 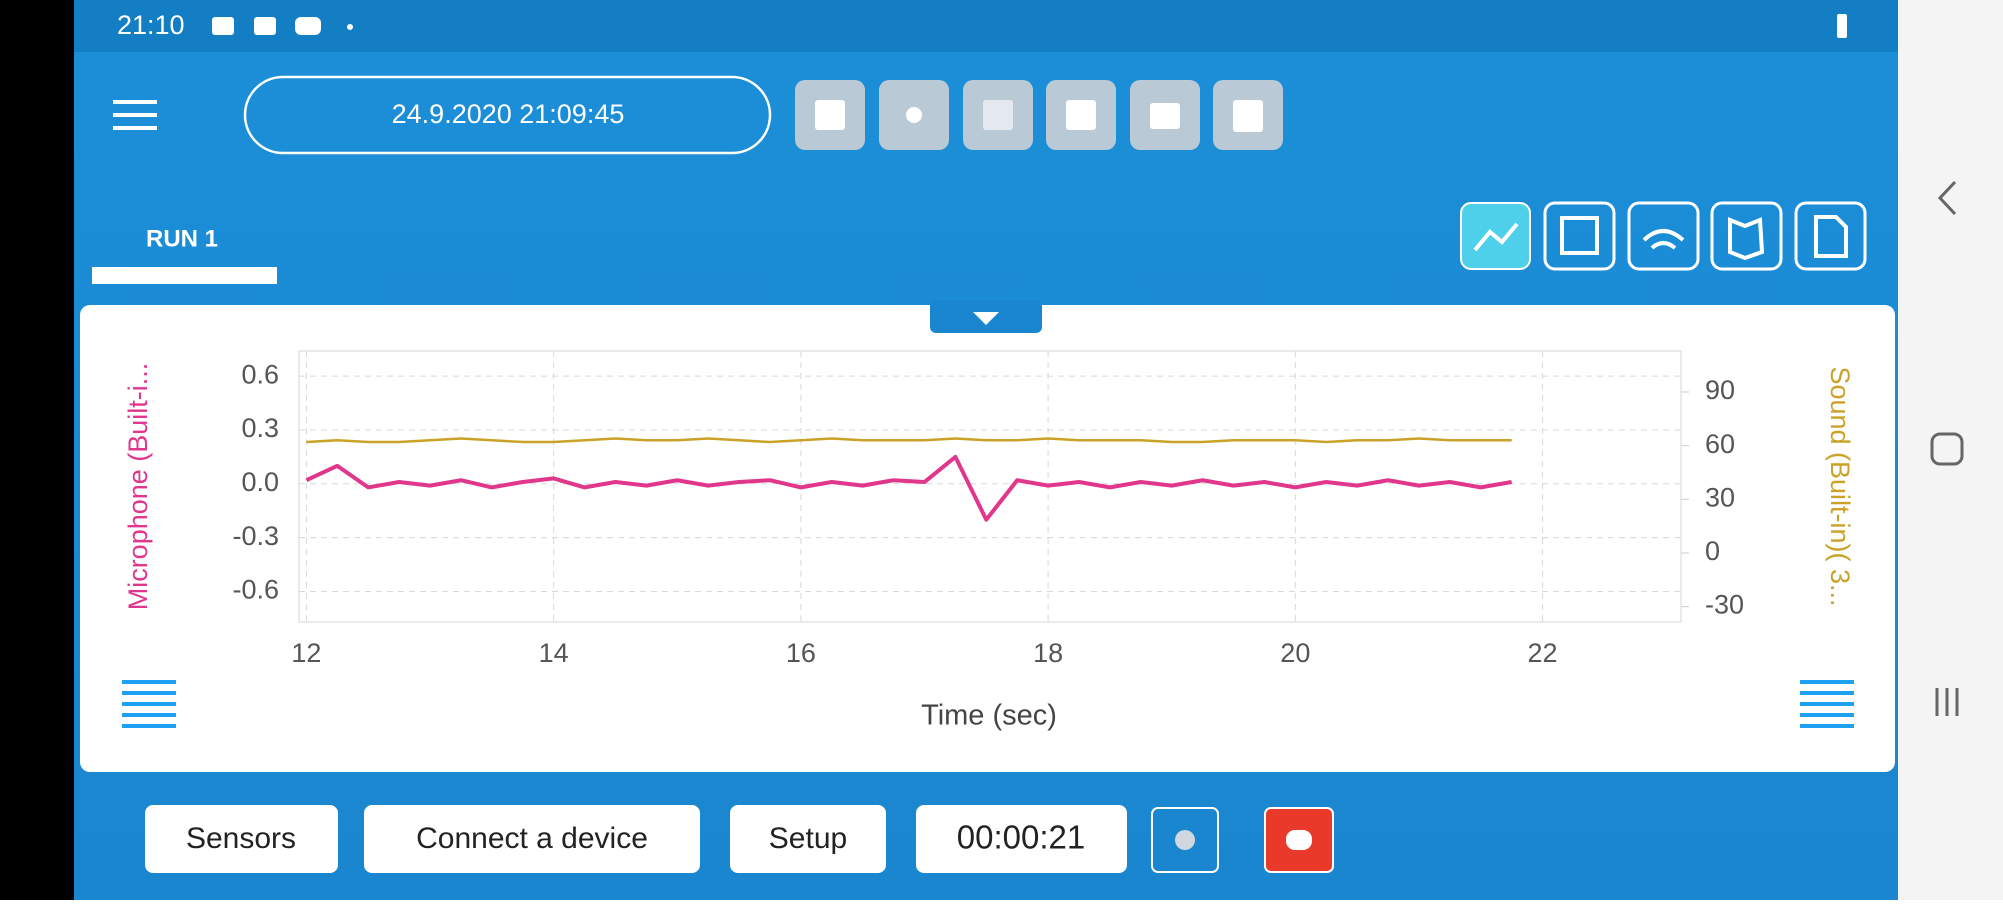 I want to click on nav-back, so click(x=1947, y=198).